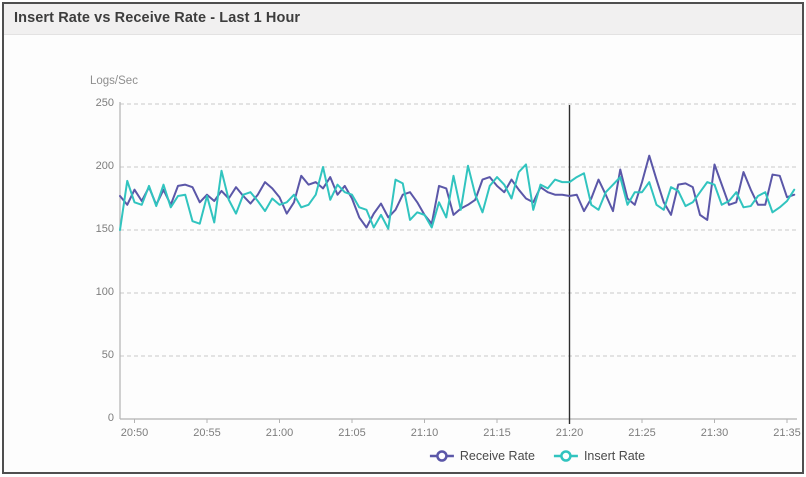 The width and height of the screenshot is (806, 477). Describe the element at coordinates (497, 456) in the screenshot. I see `legend-label: Receive Rate` at that location.